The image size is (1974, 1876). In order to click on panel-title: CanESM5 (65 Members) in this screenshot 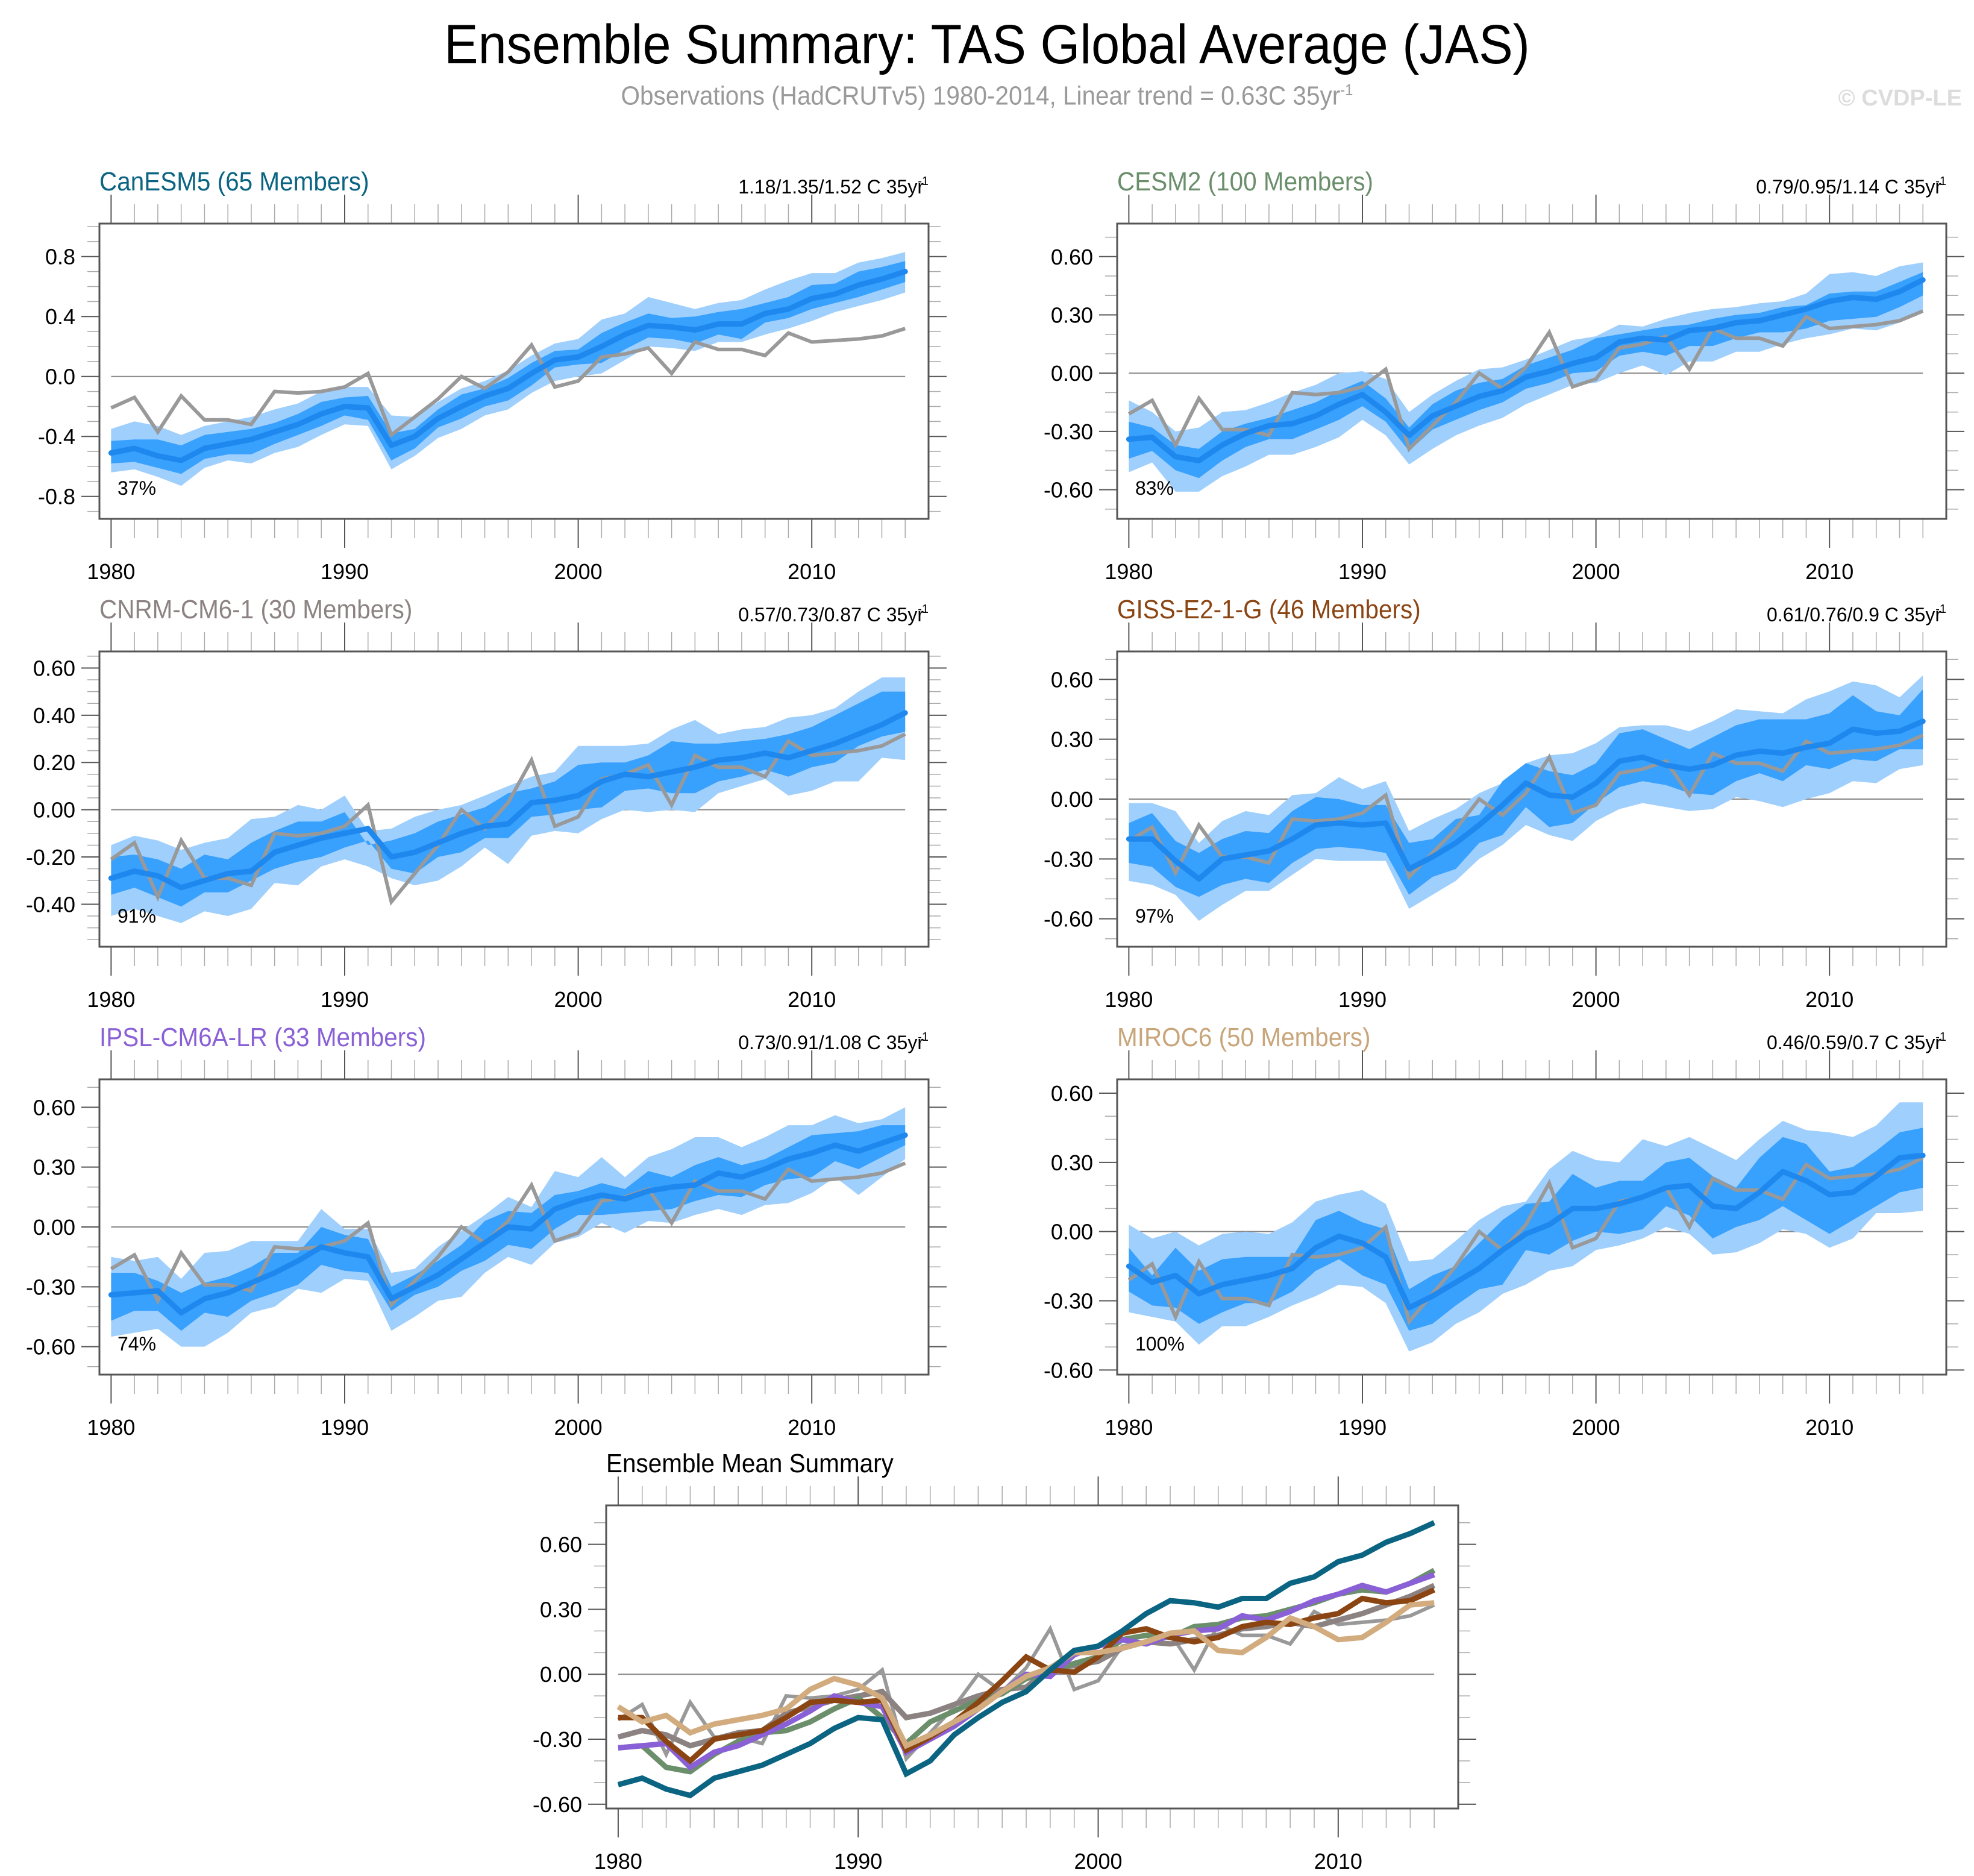, I will do `click(234, 181)`.